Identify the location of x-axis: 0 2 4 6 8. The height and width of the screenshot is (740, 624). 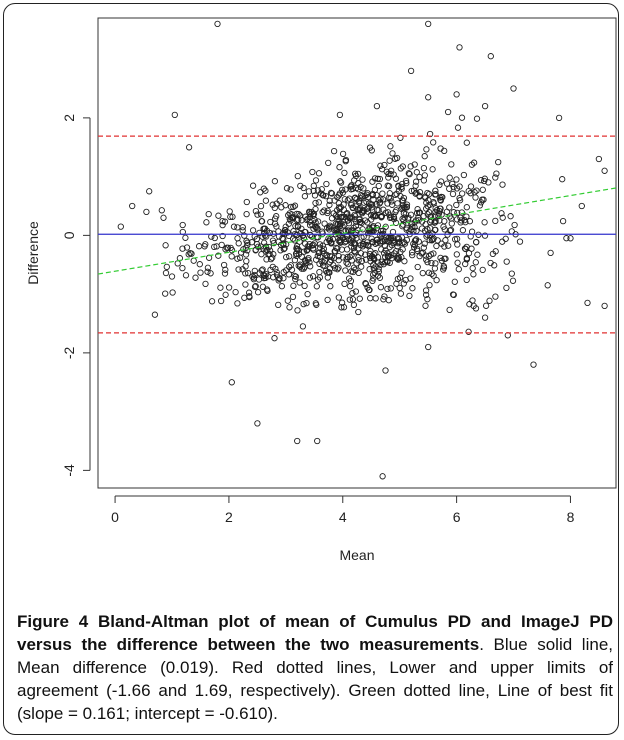
(343, 510).